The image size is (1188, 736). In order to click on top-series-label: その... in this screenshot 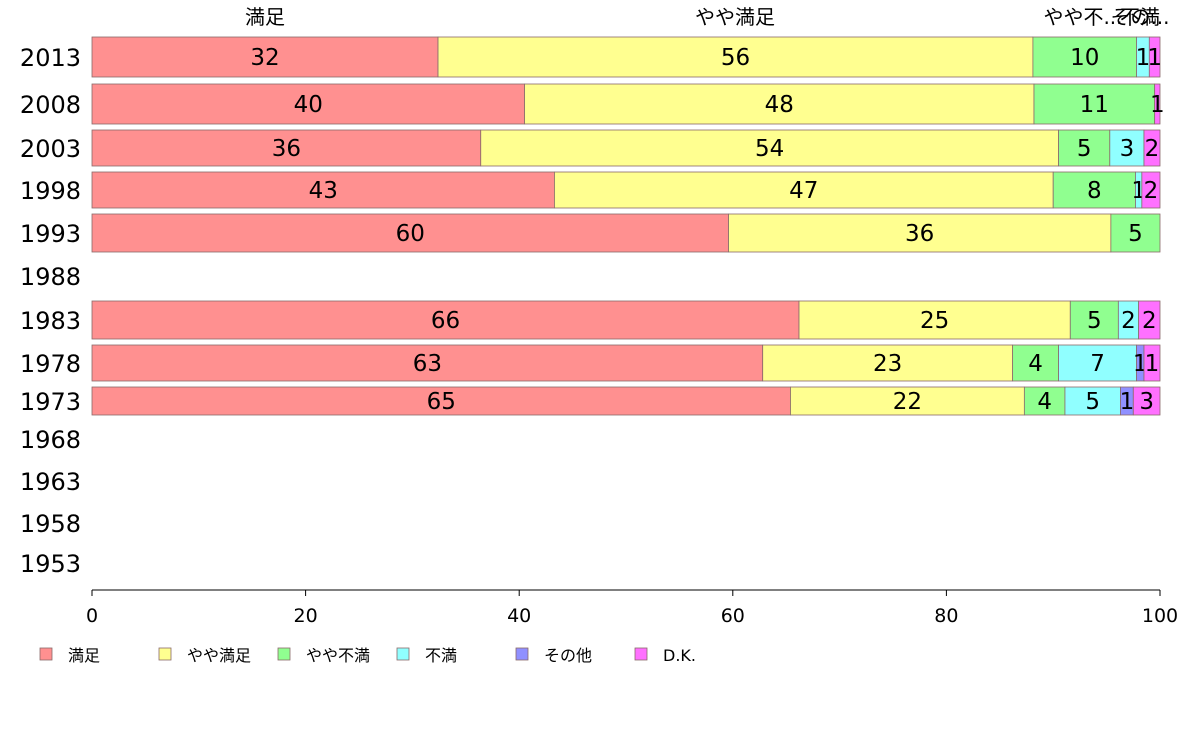, I will do `click(1139, 17)`.